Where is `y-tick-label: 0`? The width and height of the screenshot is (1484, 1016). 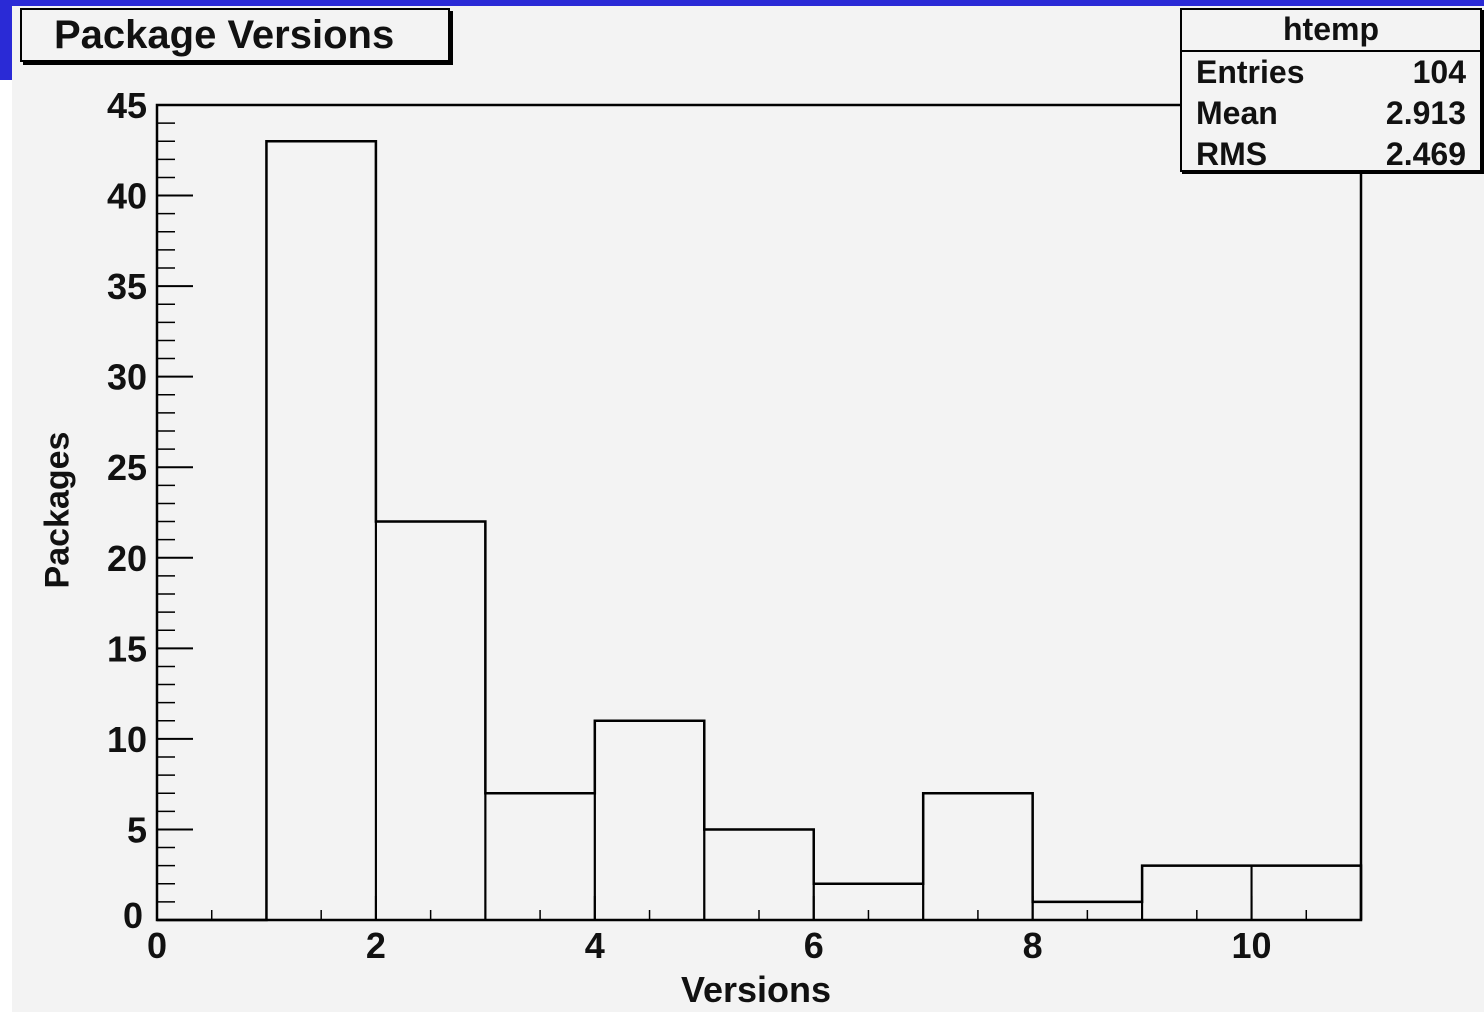
y-tick-label: 0 is located at coordinates (133, 915).